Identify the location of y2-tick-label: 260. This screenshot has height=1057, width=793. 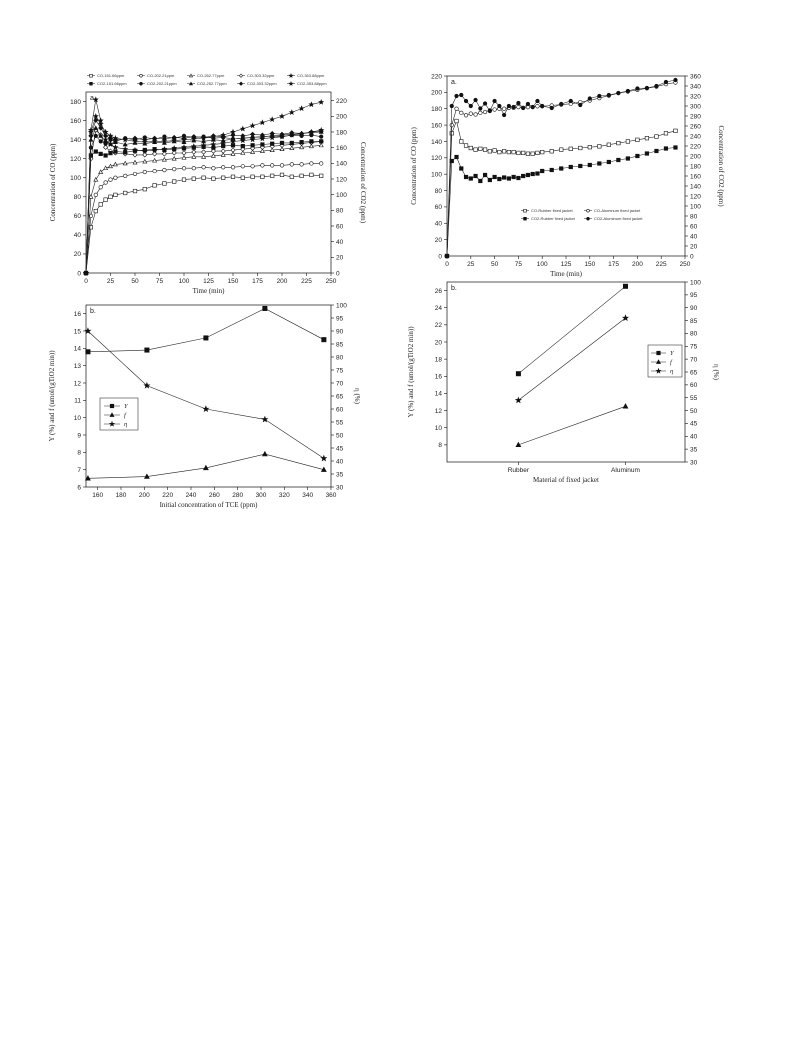
(695, 126).